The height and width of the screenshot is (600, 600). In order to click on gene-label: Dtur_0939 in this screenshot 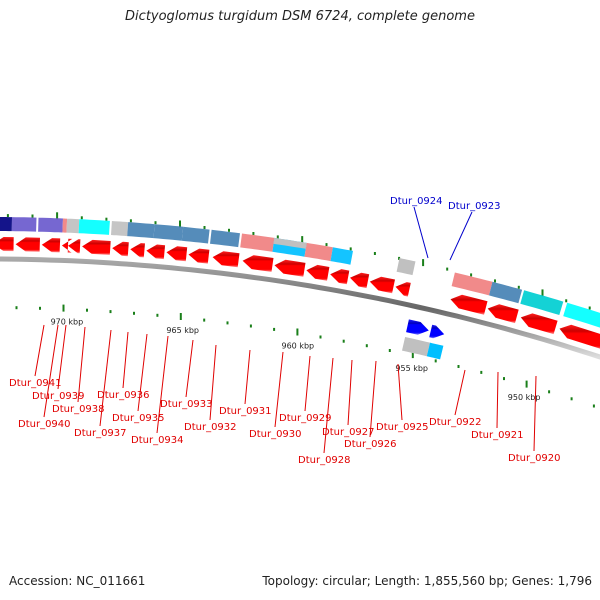, I will do `click(58, 396)`.